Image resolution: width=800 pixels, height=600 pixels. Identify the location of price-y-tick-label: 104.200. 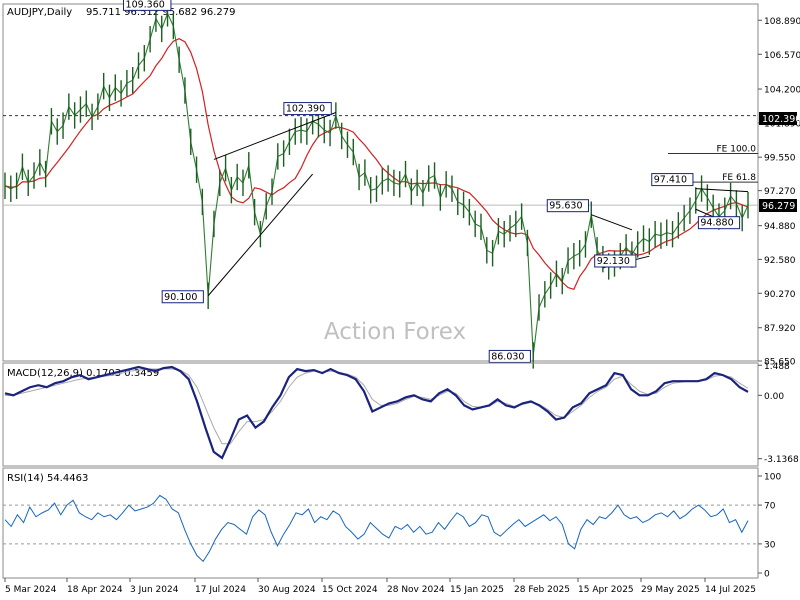
(782, 91).